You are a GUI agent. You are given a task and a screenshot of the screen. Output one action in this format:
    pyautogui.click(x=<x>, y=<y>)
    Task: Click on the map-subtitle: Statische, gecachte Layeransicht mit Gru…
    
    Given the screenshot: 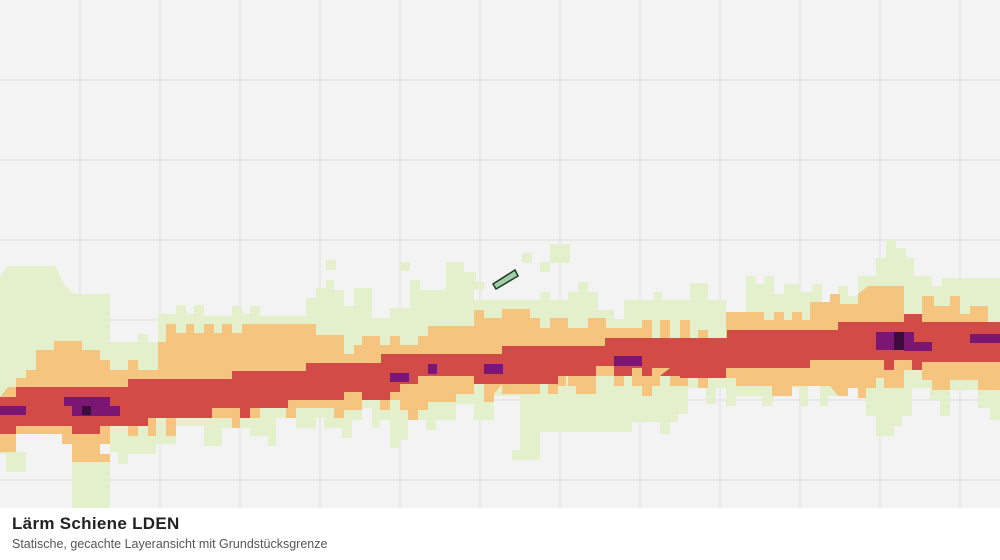 What is the action you would take?
    pyautogui.click(x=170, y=544)
    